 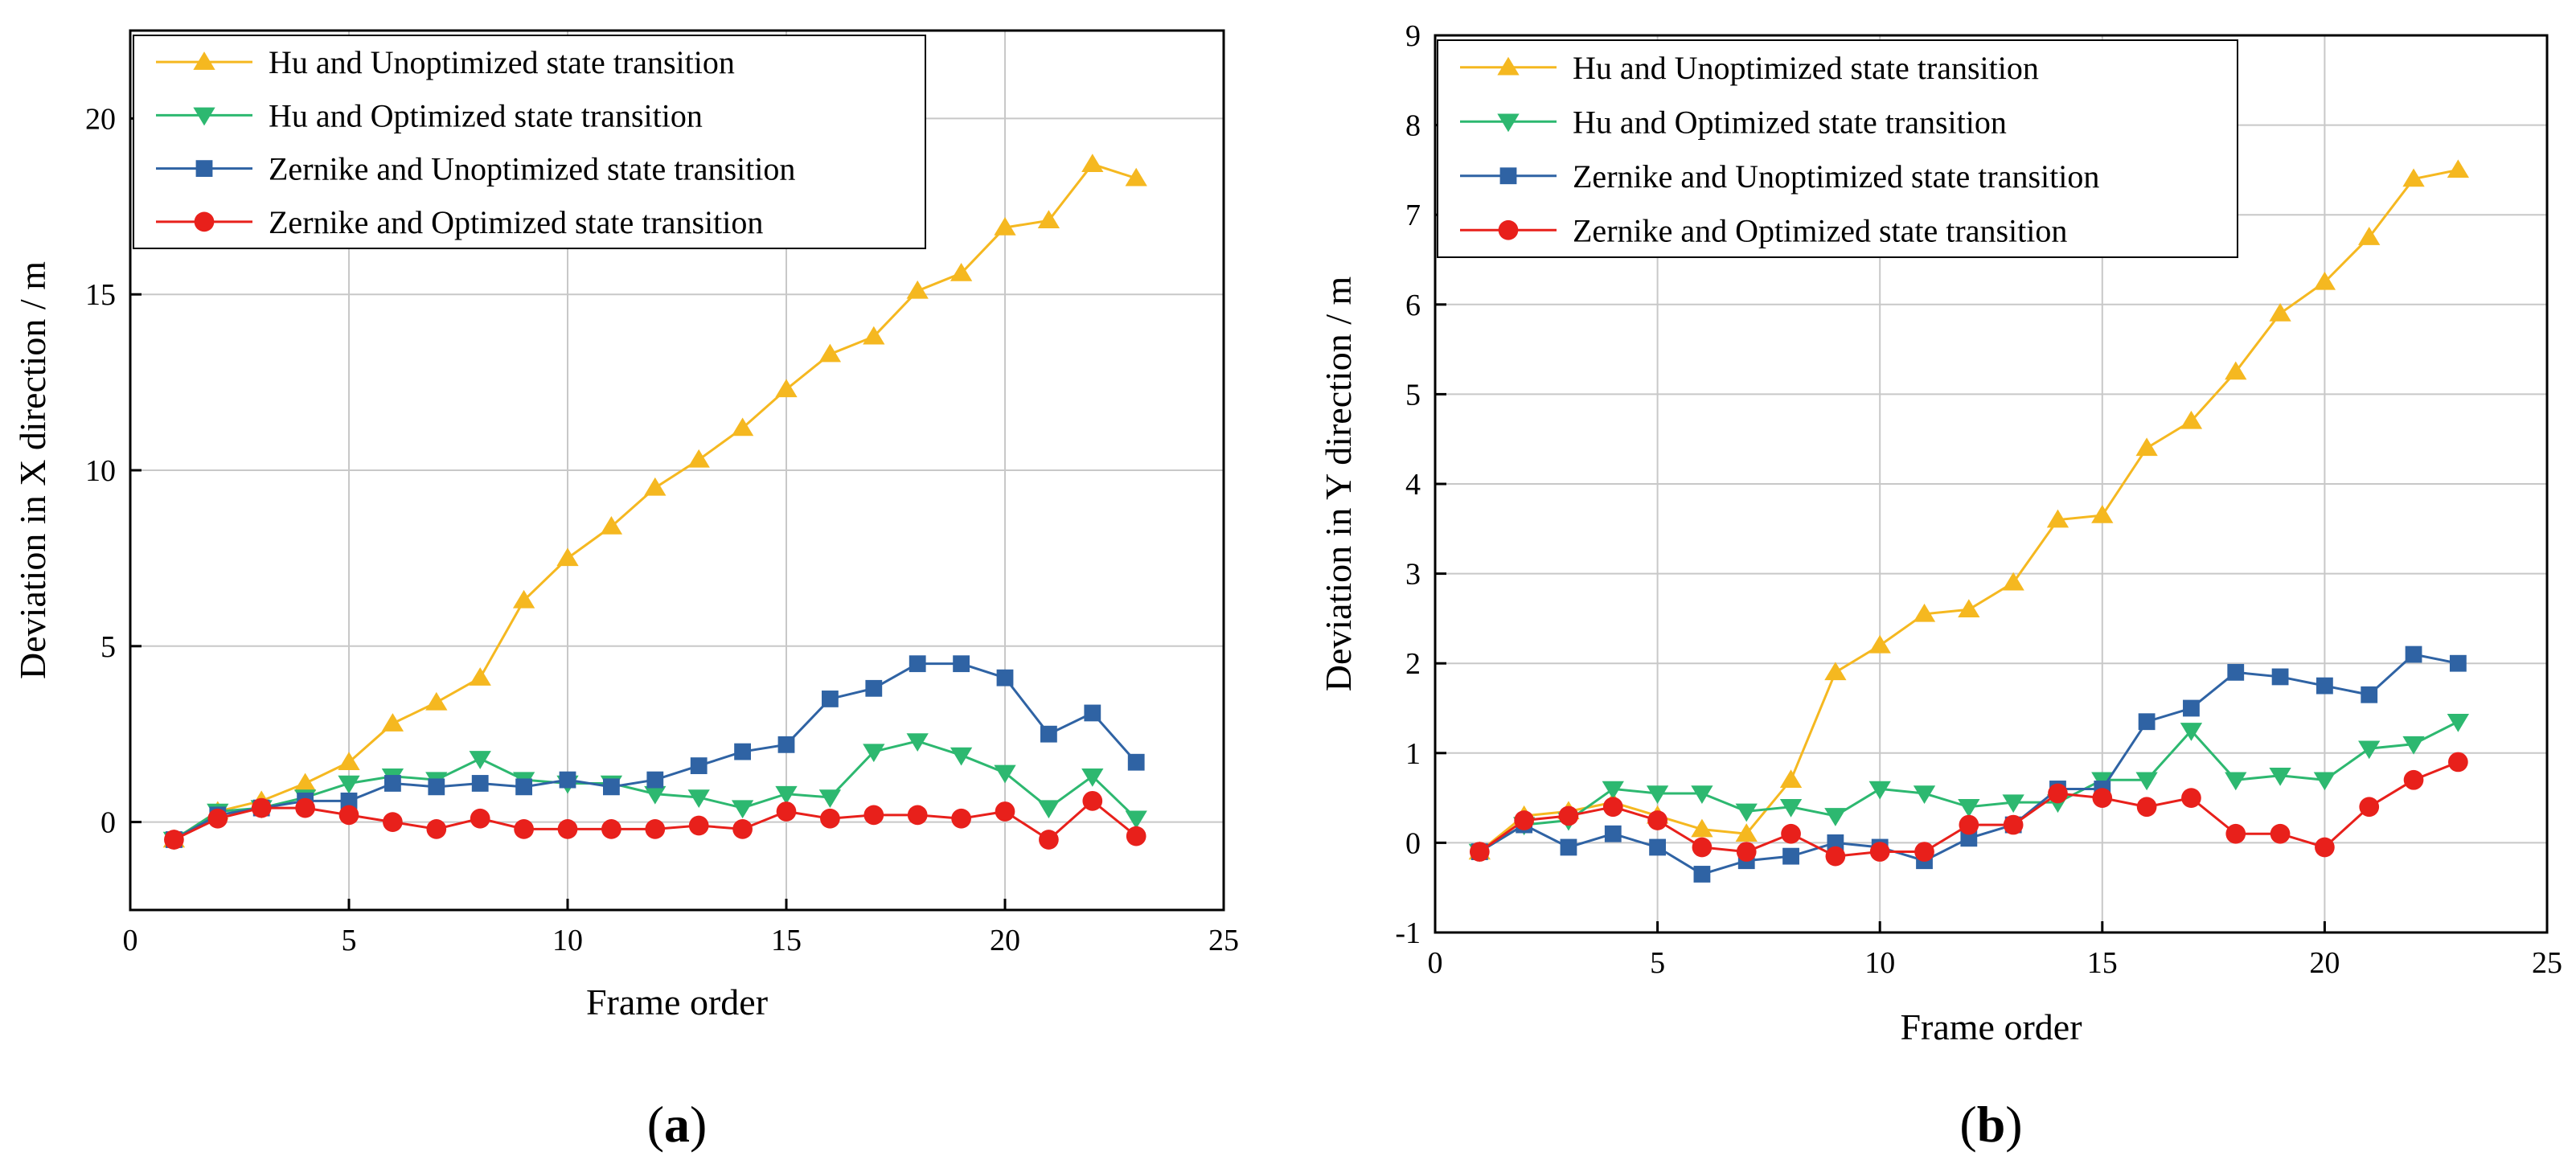 I want to click on legend-label-b-2: Zernike and Unoptimized state transition, so click(x=1836, y=176).